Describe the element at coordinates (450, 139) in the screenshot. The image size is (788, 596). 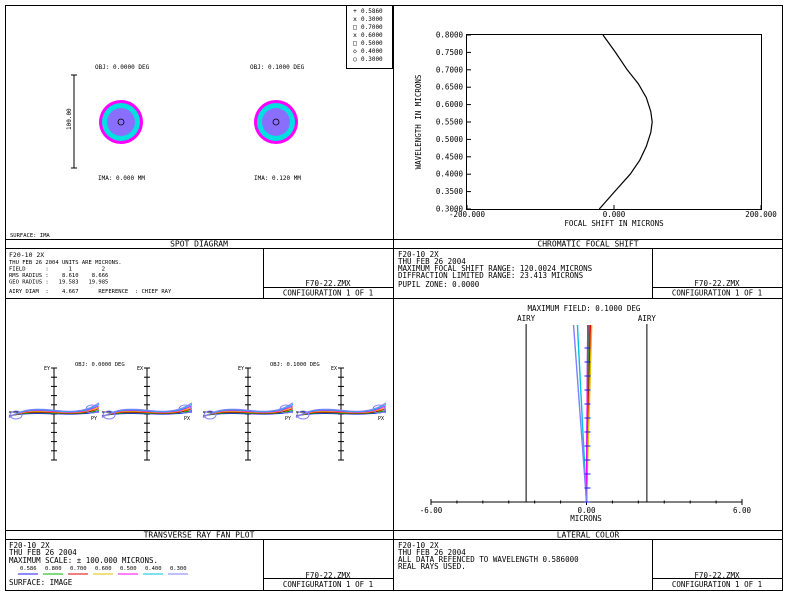
I see `y-tick-label: 0.5000` at that location.